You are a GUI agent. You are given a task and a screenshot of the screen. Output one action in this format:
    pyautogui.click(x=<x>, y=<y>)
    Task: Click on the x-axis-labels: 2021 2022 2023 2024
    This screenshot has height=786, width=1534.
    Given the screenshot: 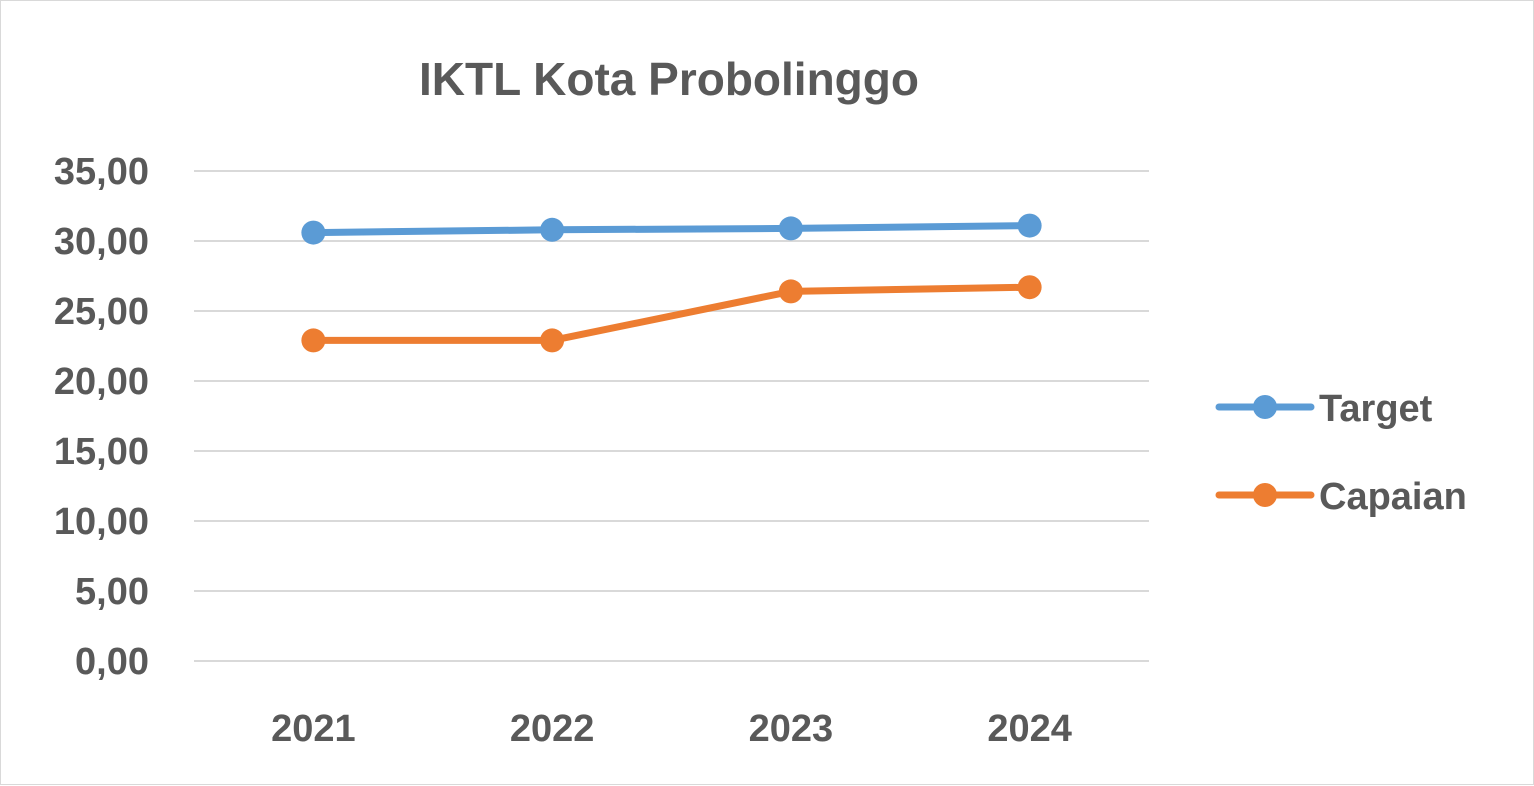 What is the action you would take?
    pyautogui.click(x=671, y=729)
    